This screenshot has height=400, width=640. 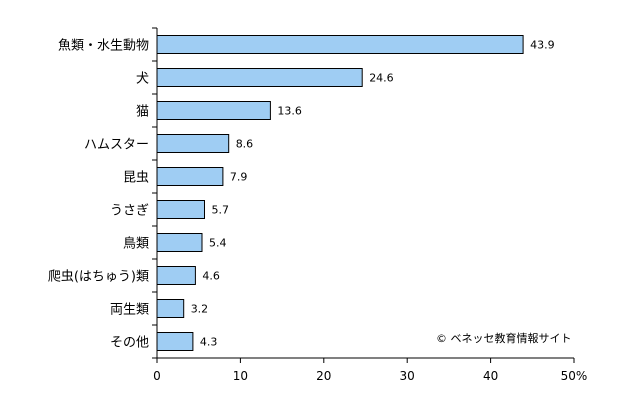 I want to click on category-label-8: 爬虫(はちゅう)類, so click(x=98, y=277).